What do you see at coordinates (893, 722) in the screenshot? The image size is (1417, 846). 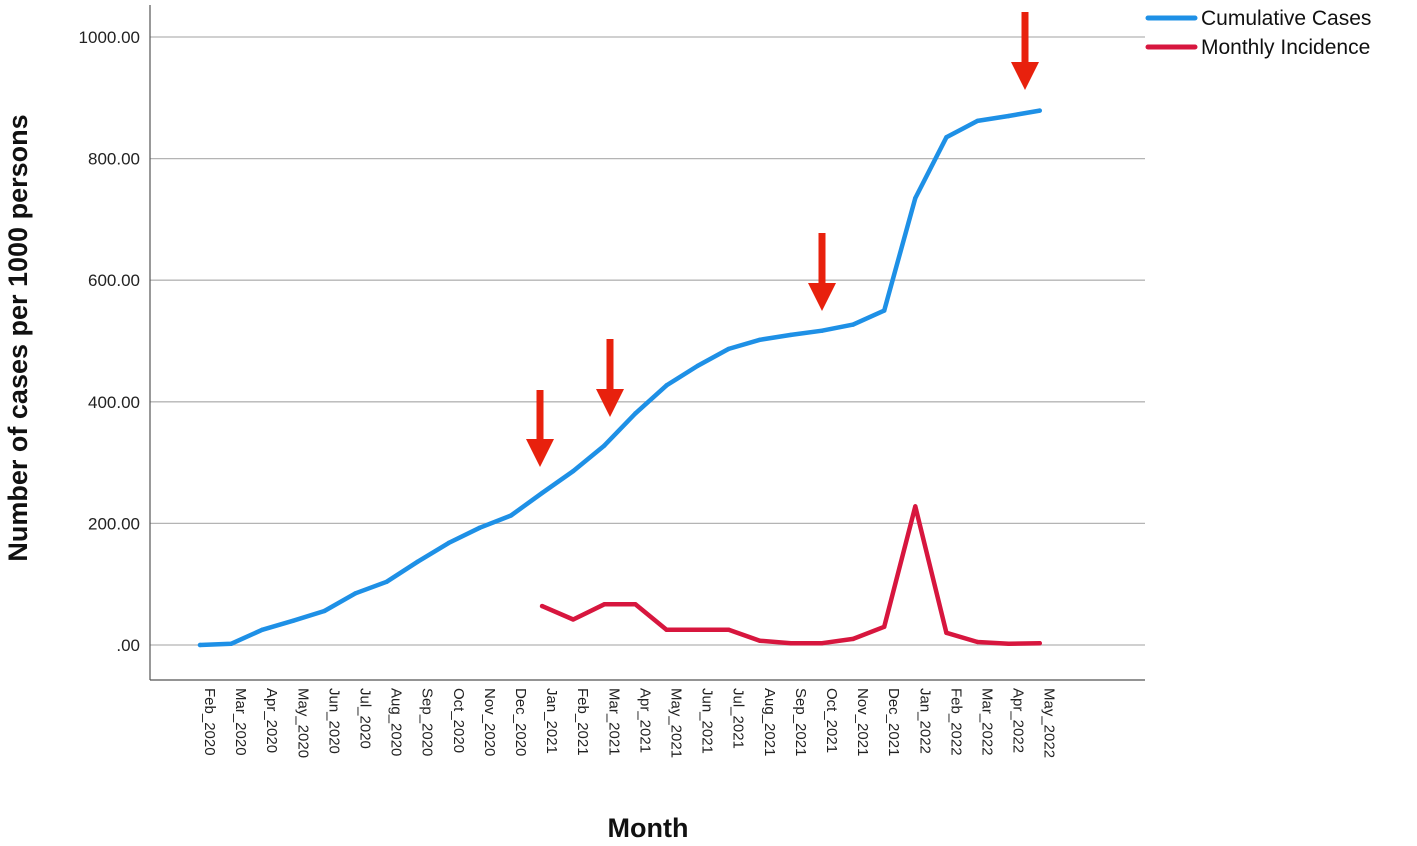 I see `x-tick-label: Dec_2021` at bounding box center [893, 722].